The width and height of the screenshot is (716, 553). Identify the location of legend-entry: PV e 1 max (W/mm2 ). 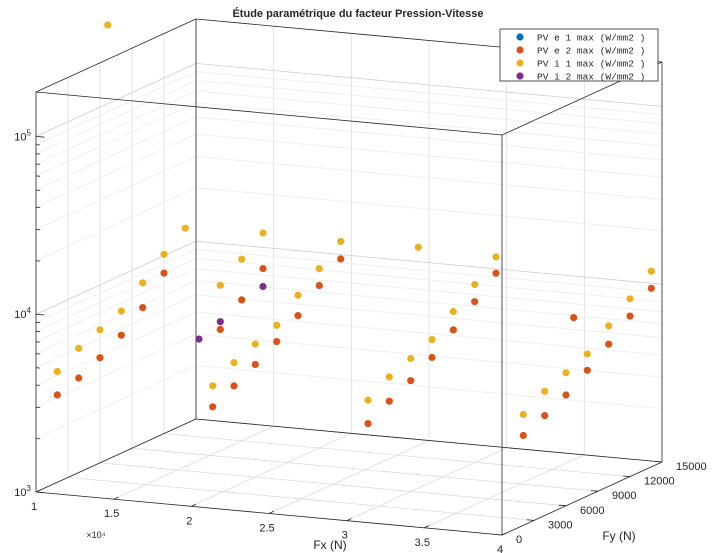
(591, 38).